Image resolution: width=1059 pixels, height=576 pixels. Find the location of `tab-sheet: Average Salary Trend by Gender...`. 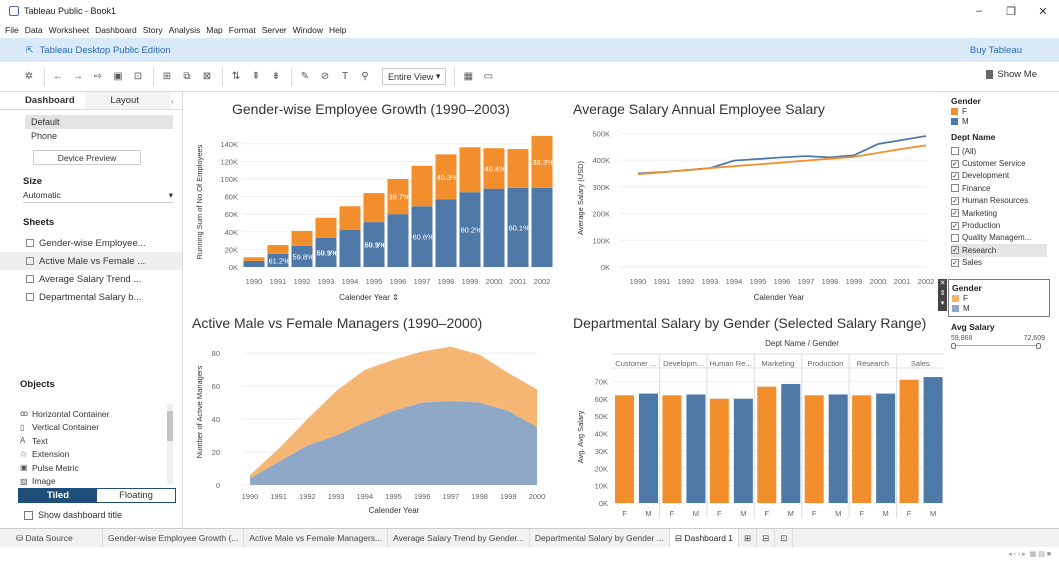

tab-sheet: Average Salary Trend by Gender... is located at coordinates (459, 538).